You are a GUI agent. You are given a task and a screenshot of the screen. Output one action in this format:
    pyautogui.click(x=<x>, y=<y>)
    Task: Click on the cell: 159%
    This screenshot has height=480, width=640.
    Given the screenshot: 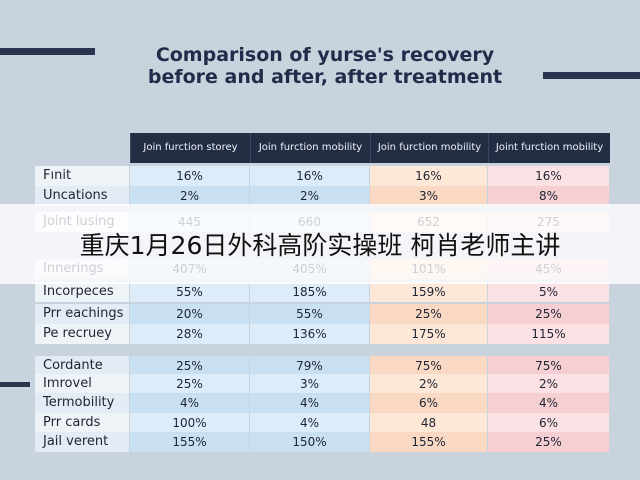 What is the action you would take?
    pyautogui.click(x=428, y=292)
    